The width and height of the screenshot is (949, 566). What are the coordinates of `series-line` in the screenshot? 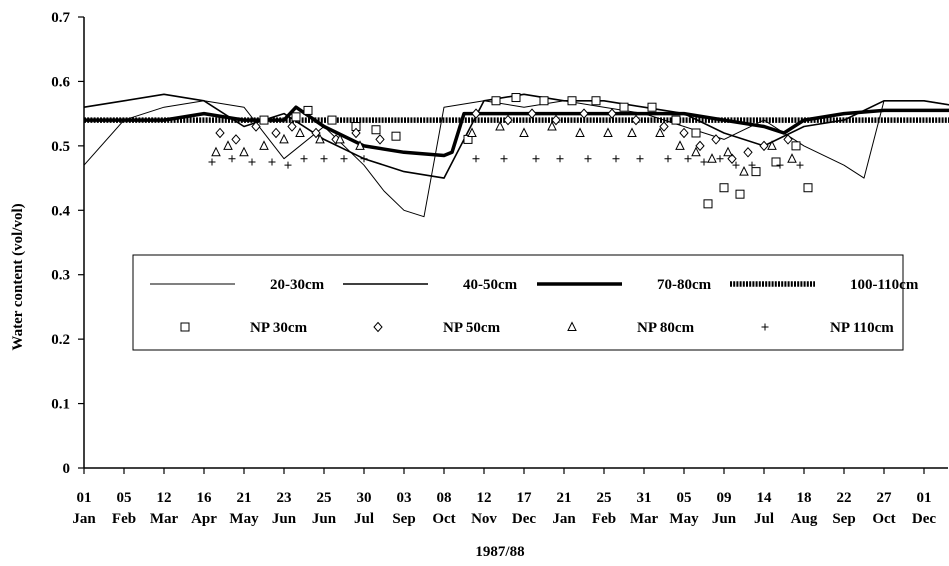 It's located at (516, 131).